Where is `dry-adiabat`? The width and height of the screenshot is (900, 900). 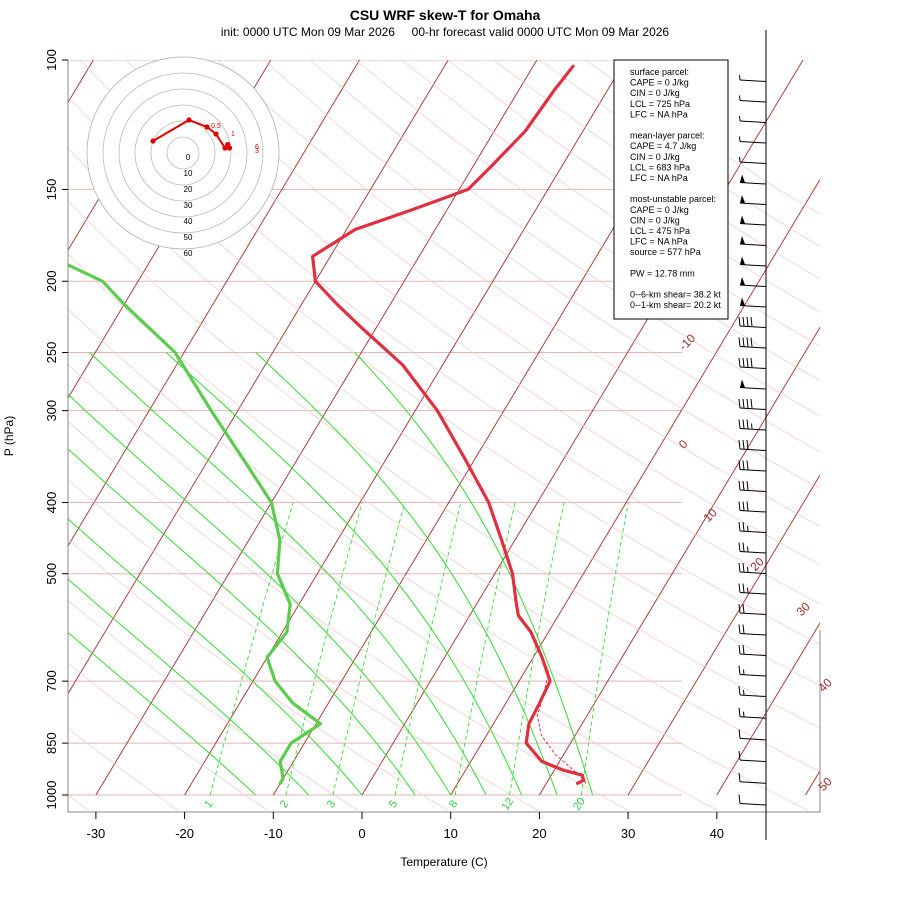 dry-adiabat is located at coordinates (168, 736).